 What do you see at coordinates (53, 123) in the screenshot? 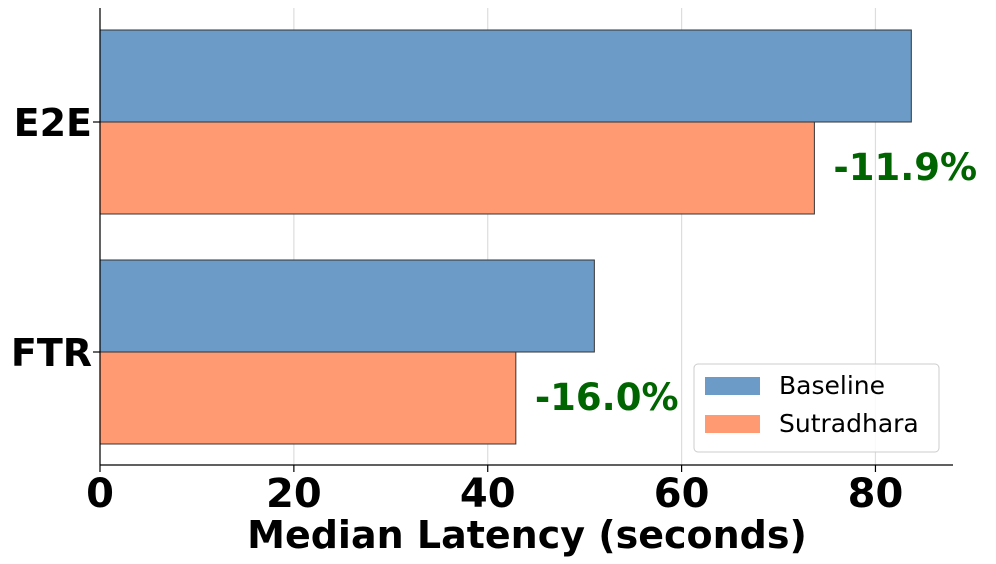
I see `y-tick-label: E2E` at bounding box center [53, 123].